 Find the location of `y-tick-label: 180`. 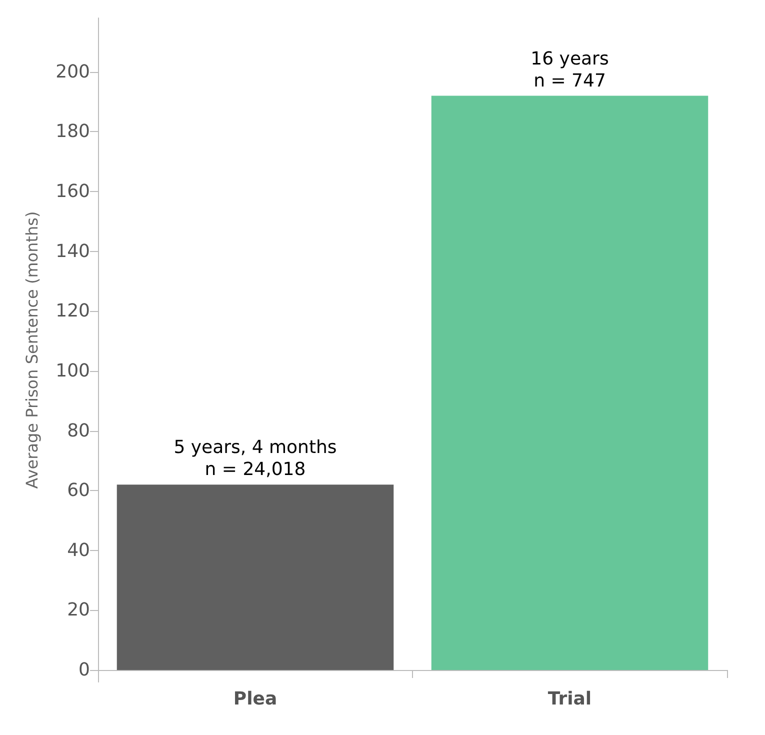

y-tick-label: 180 is located at coordinates (73, 131).